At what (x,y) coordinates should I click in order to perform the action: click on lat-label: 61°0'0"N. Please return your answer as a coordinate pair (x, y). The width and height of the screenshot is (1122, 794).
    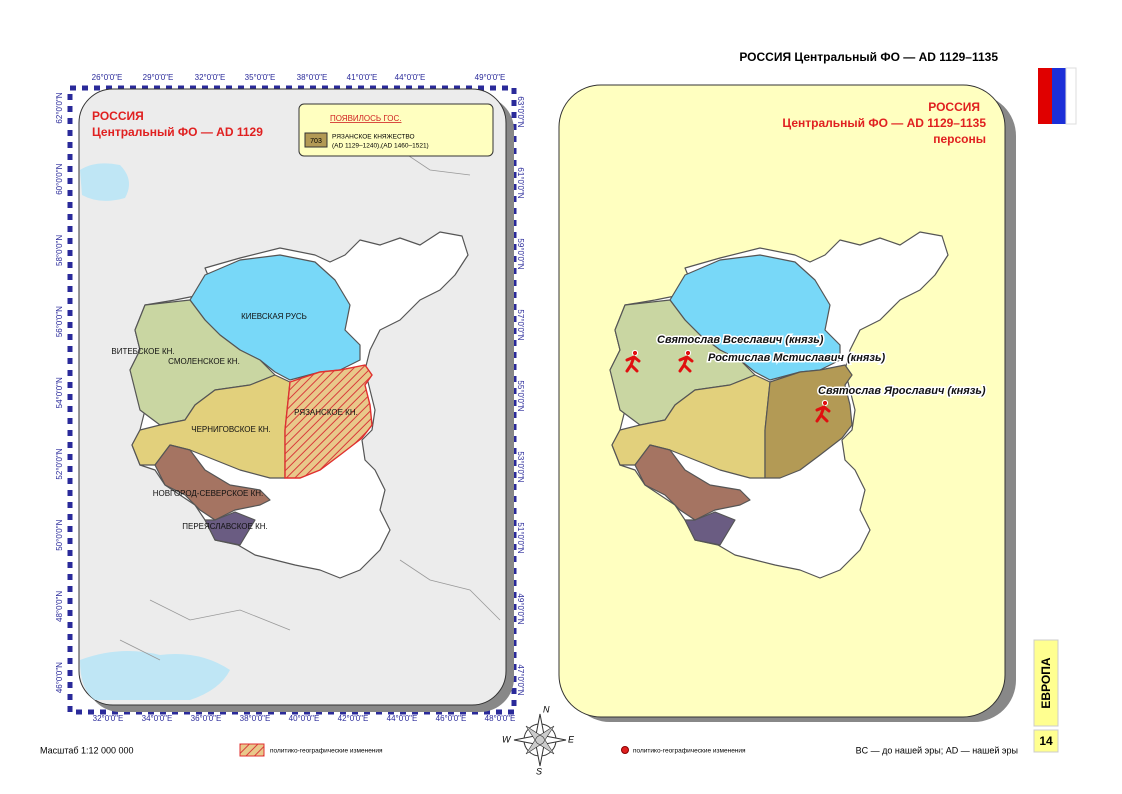
    Looking at the image, I should click on (520, 182).